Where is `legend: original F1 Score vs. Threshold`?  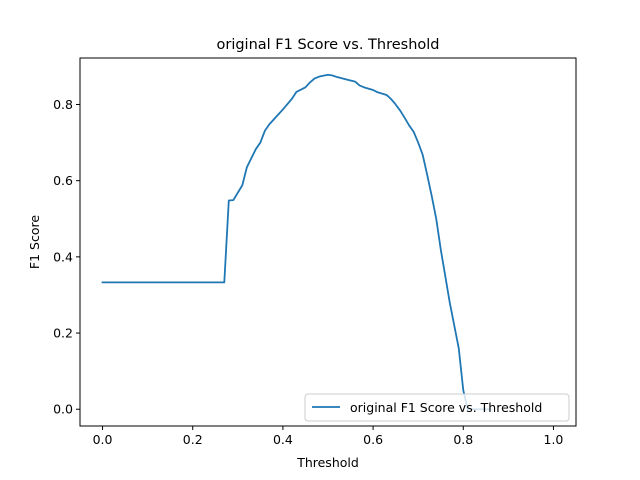 legend: original F1 Score vs. Threshold is located at coordinates (437, 407).